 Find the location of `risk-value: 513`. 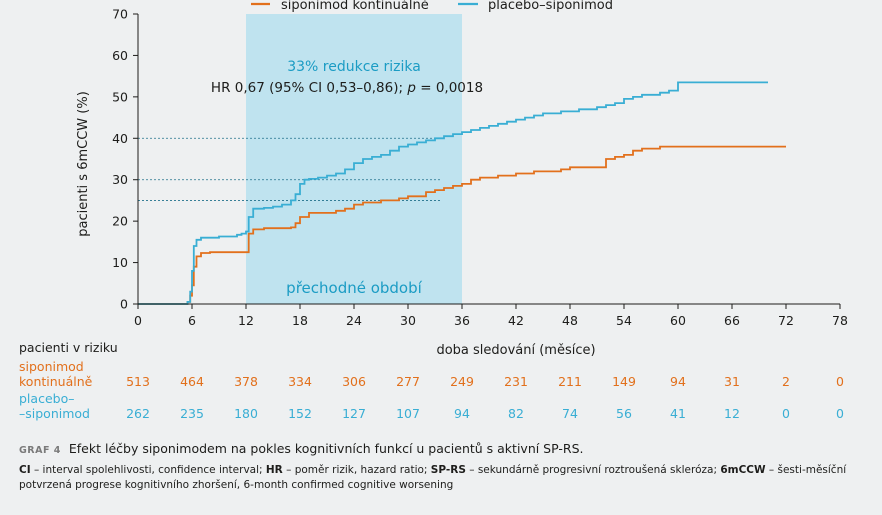

risk-value: 513 is located at coordinates (138, 381).